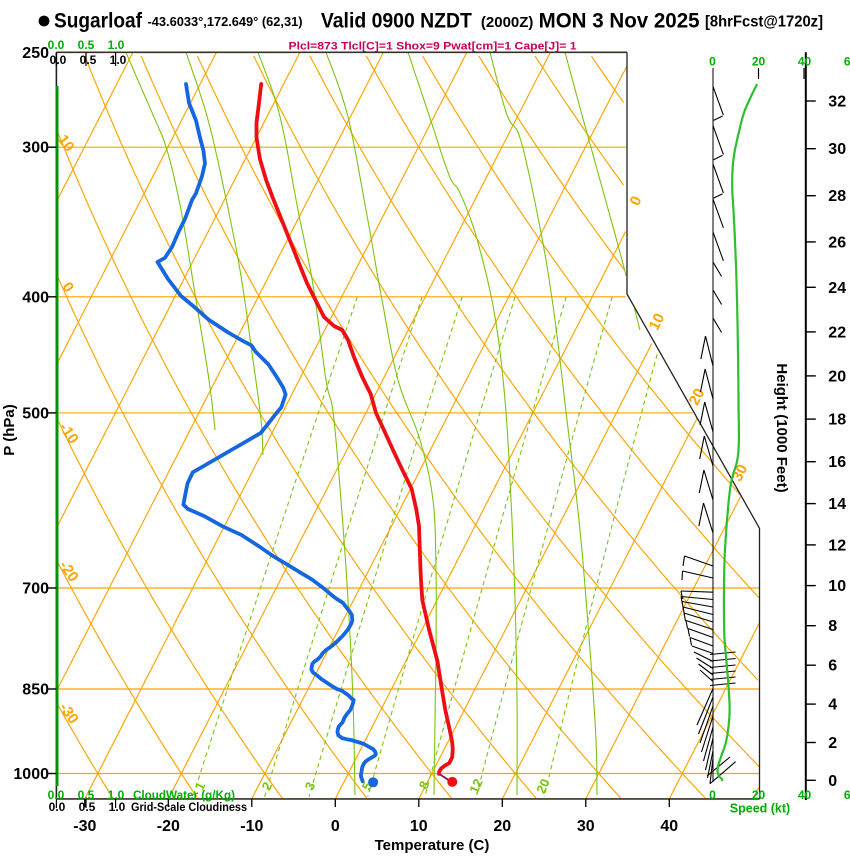  What do you see at coordinates (35, 690) in the screenshot?
I see `svg-text: 850` at bounding box center [35, 690].